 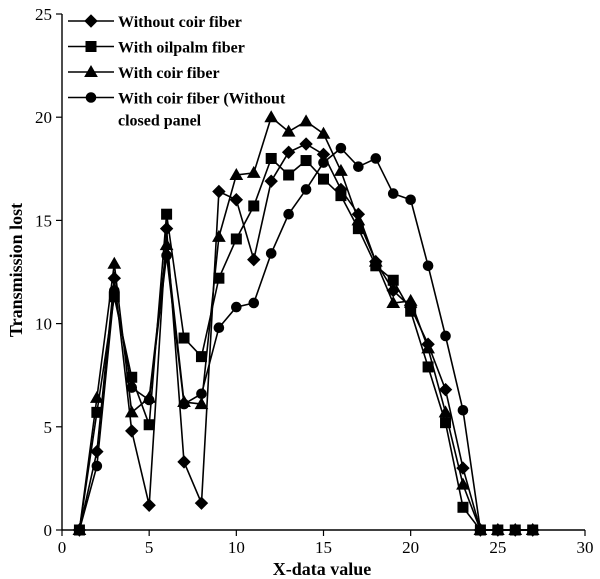 I want to click on x-tick-label: 25, so click(x=497, y=547).